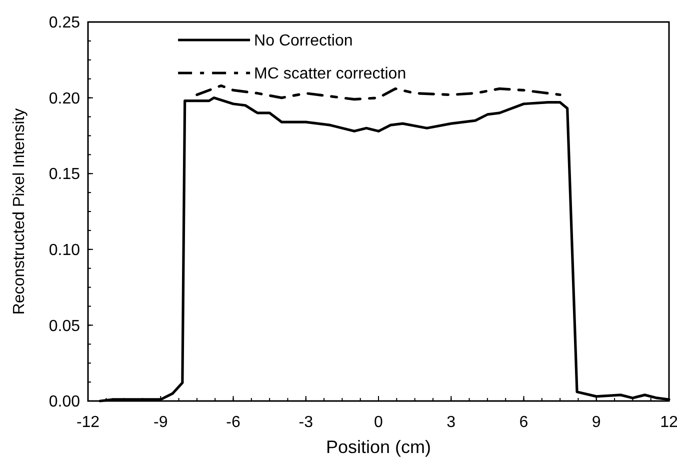 The height and width of the screenshot is (461, 677). Describe the element at coordinates (523, 422) in the screenshot. I see `x-tick-label: 6` at that location.